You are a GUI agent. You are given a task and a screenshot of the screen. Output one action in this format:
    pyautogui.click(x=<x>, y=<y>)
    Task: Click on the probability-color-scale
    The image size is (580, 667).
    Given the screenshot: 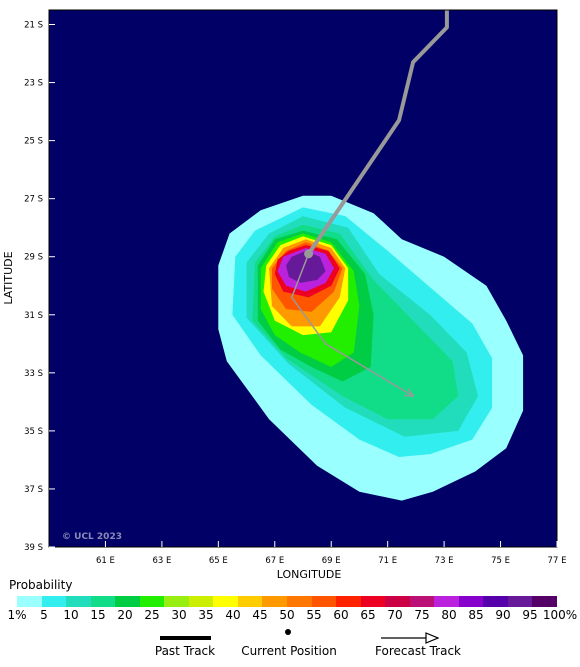 What is the action you would take?
    pyautogui.click(x=287, y=601)
    